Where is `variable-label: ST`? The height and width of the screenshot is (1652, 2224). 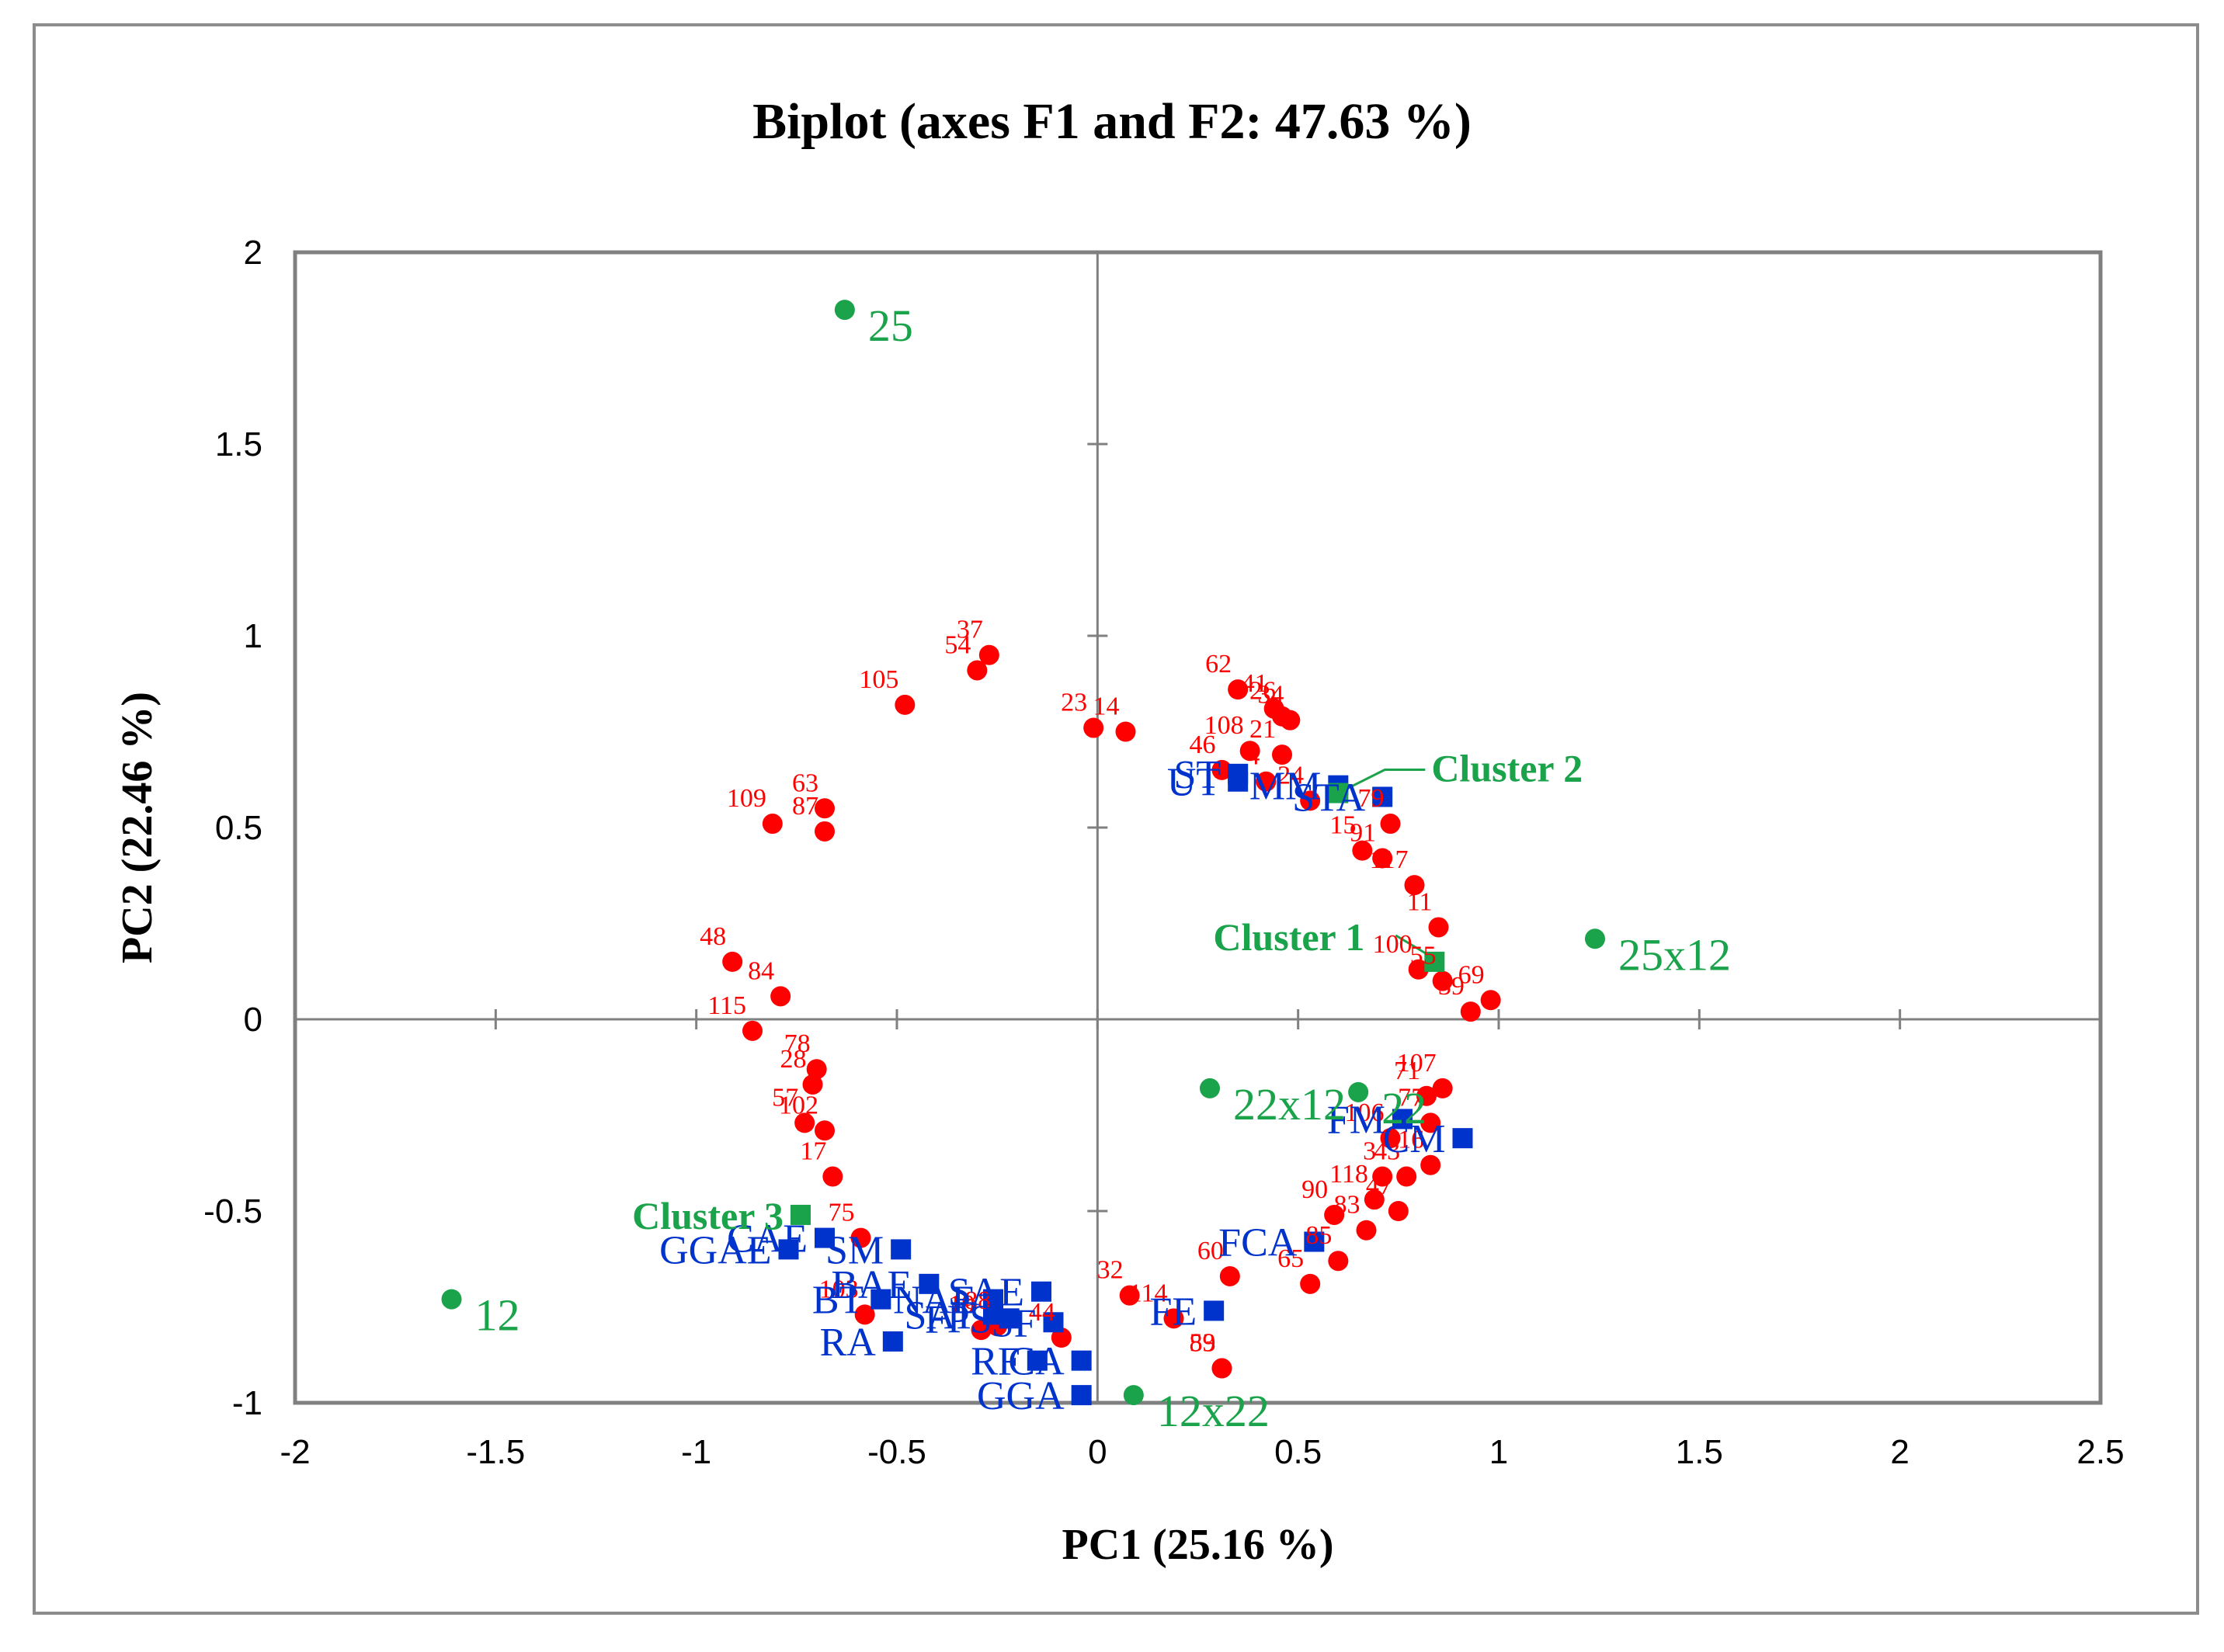 variable-label: ST is located at coordinates (1197, 775).